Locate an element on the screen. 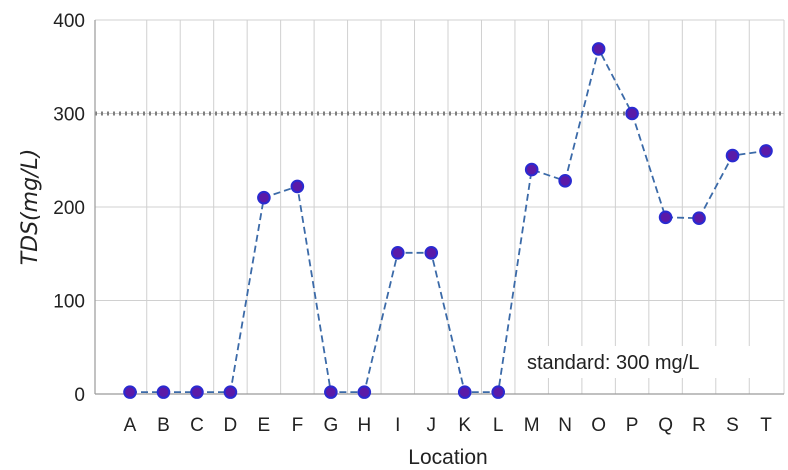  x-tick-label: H is located at coordinates (364, 425).